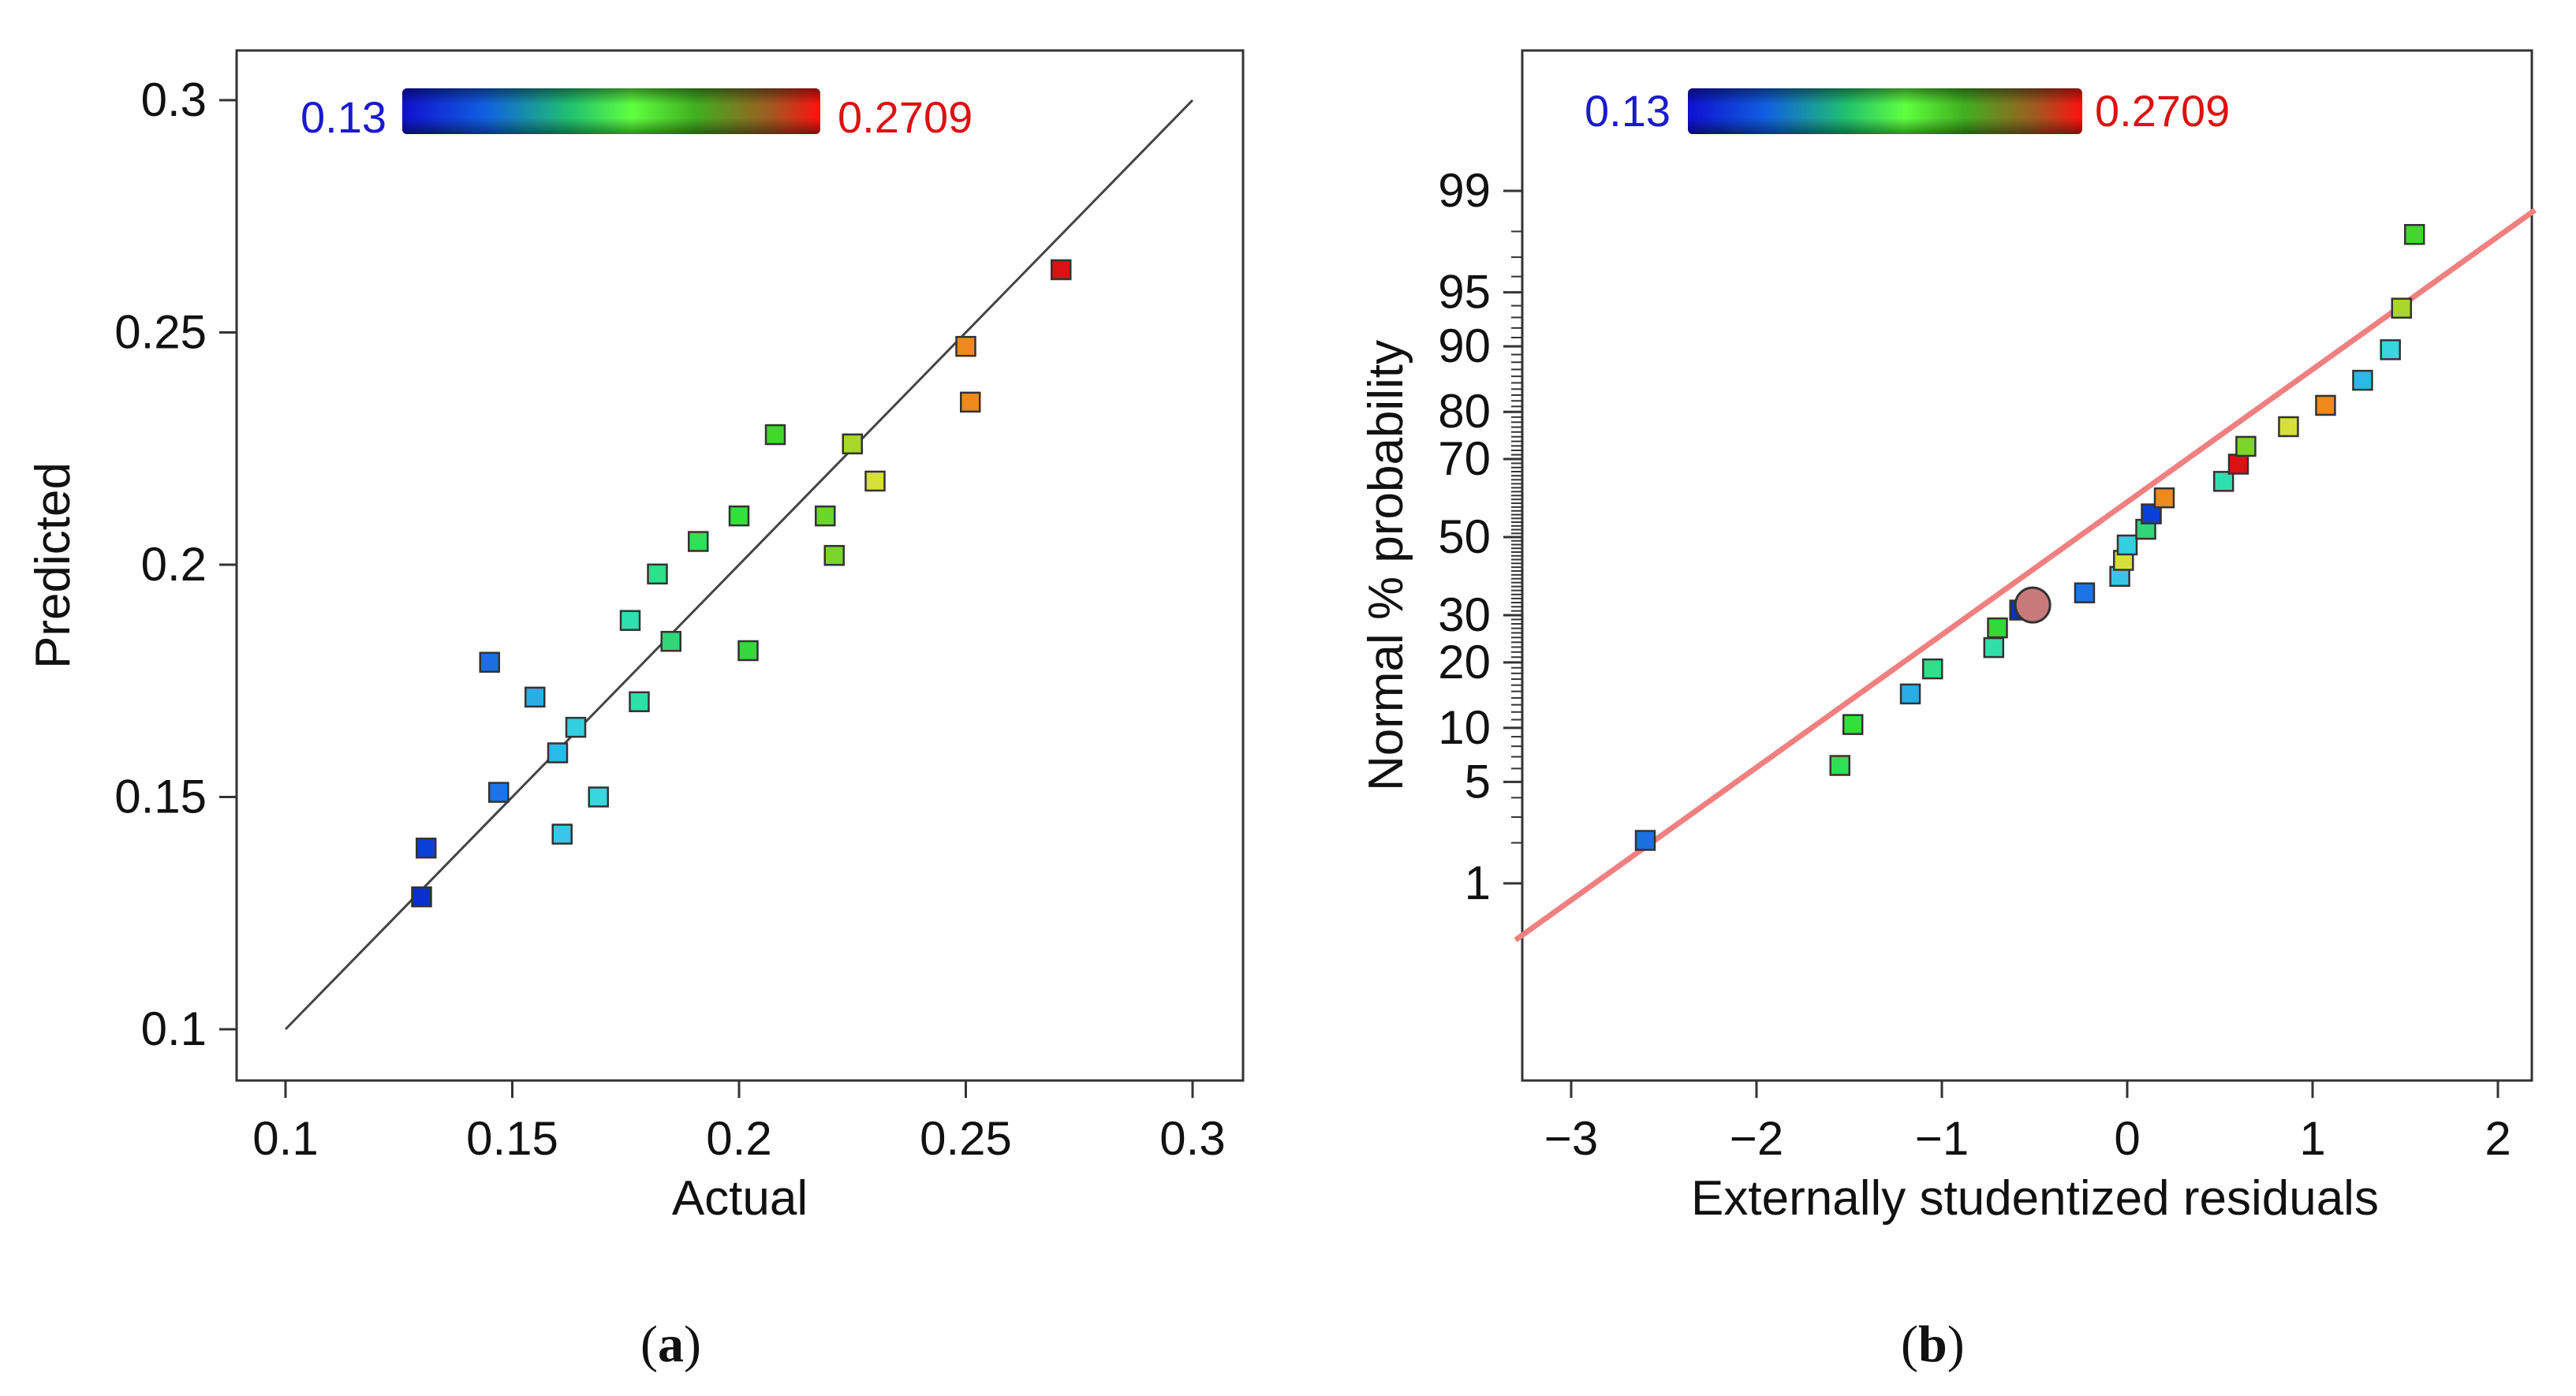 The height and width of the screenshot is (1396, 2576). I want to click on y-tick-label-a: 0.1, so click(174, 1028).